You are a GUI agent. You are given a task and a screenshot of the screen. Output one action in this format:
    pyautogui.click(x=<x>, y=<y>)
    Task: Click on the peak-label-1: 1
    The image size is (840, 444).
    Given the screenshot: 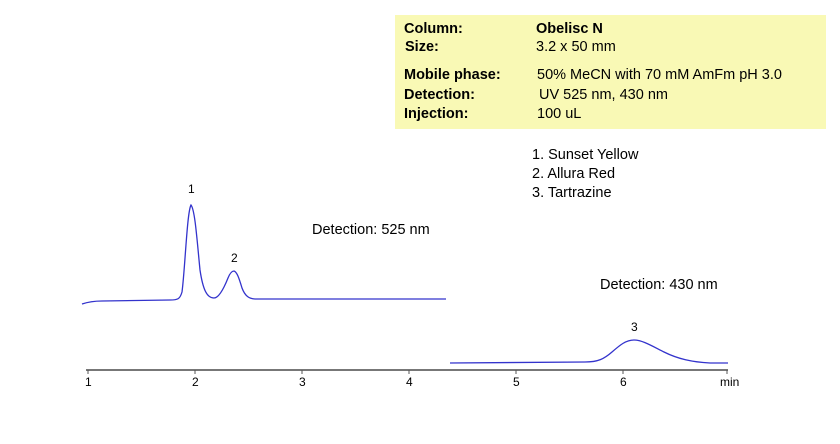 What is the action you would take?
    pyautogui.click(x=191, y=189)
    